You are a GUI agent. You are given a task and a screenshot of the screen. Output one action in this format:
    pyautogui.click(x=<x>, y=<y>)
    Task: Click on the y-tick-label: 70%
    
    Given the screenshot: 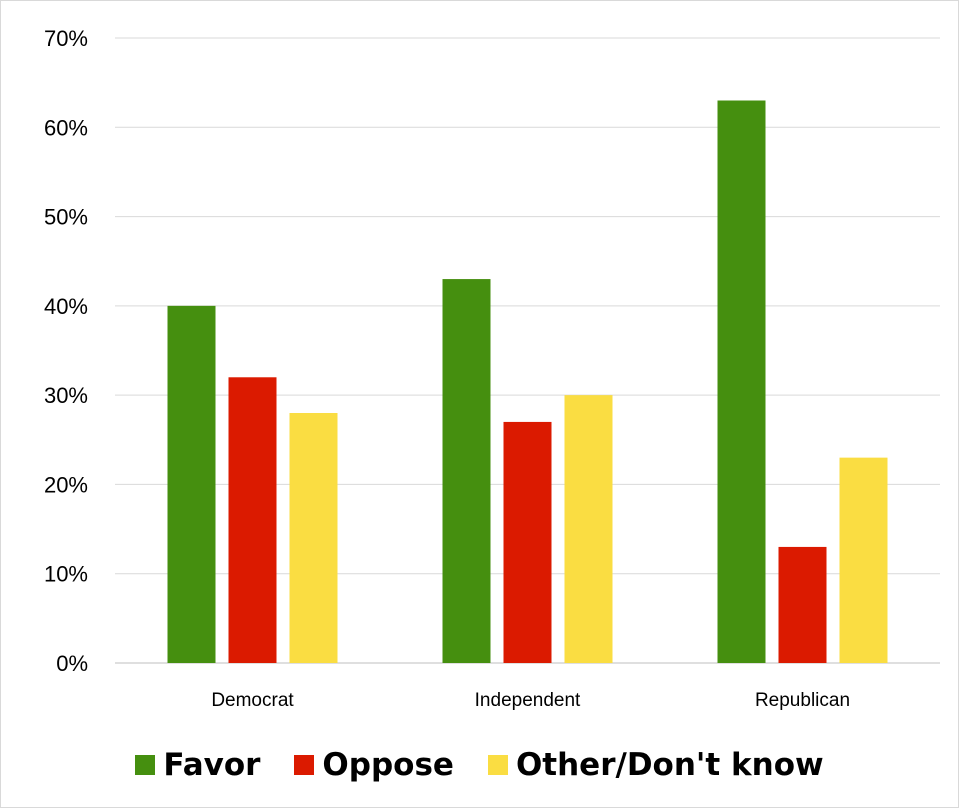 What is the action you would take?
    pyautogui.click(x=66, y=38)
    